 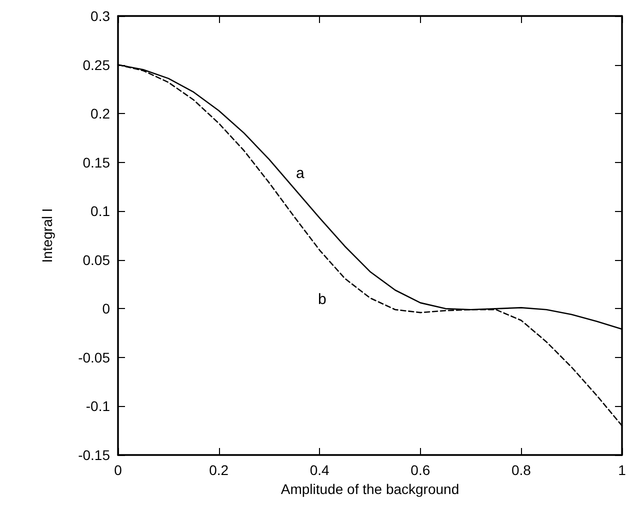 What do you see at coordinates (94, 455) in the screenshot?
I see `y-tick-label: -0.15` at bounding box center [94, 455].